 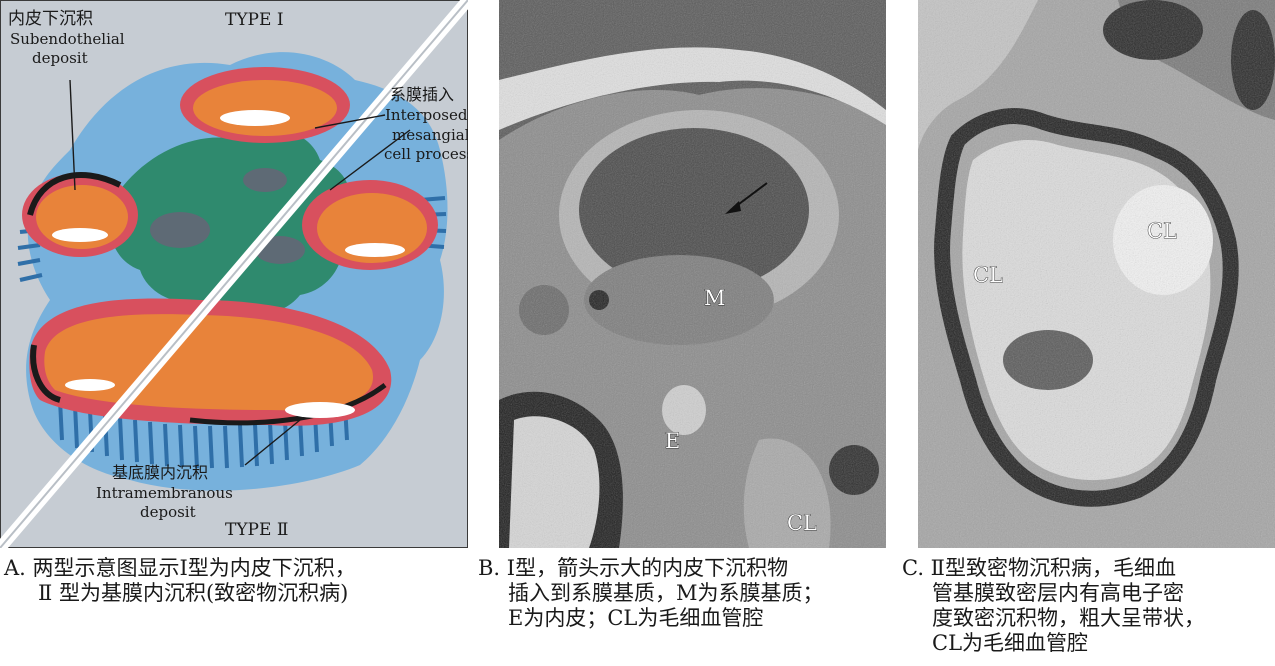 What do you see at coordinates (1039, 568) in the screenshot?
I see `caption-c-line: C. Ⅱ型致密物沉积病，毛细血` at bounding box center [1039, 568].